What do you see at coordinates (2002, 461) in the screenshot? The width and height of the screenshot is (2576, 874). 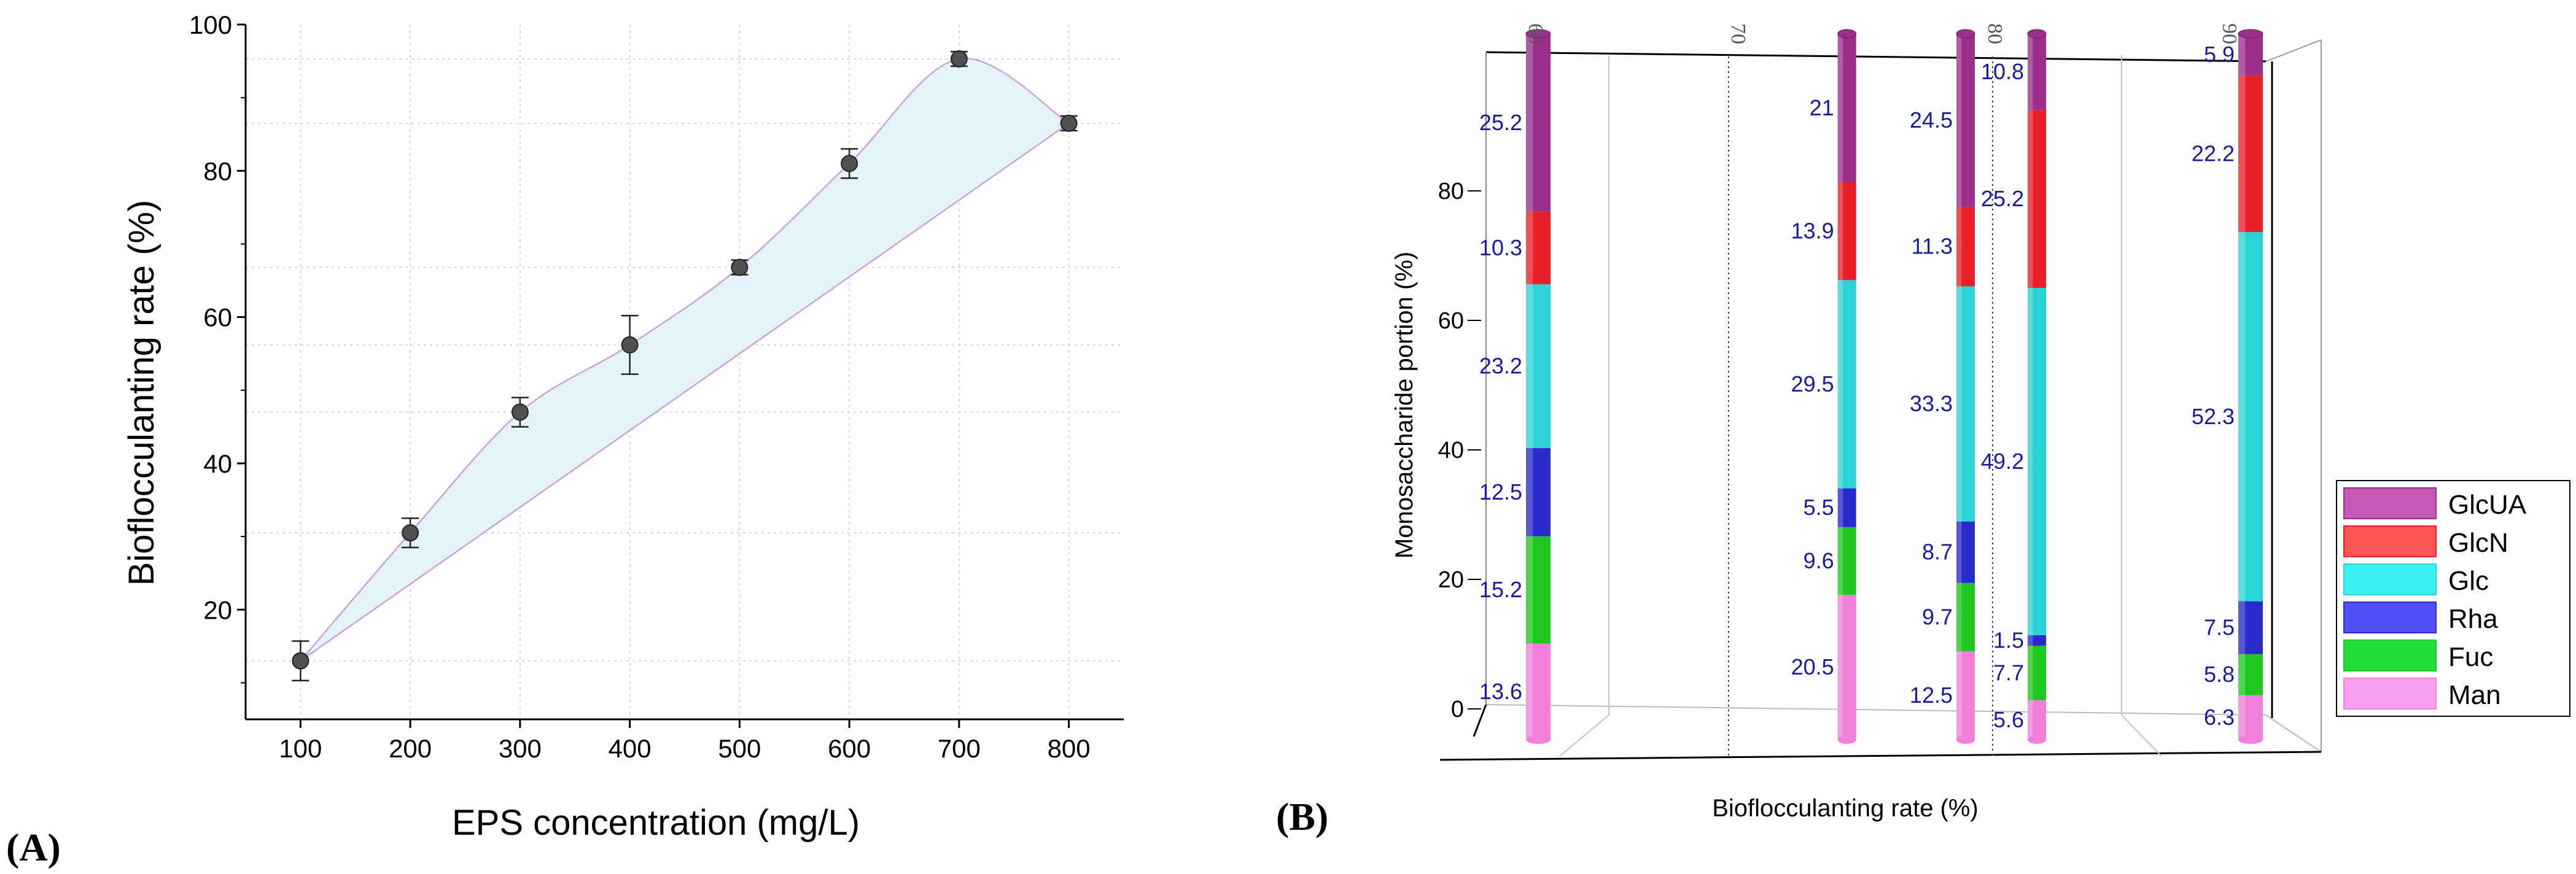 I see `segment-value-label: 49.2` at bounding box center [2002, 461].